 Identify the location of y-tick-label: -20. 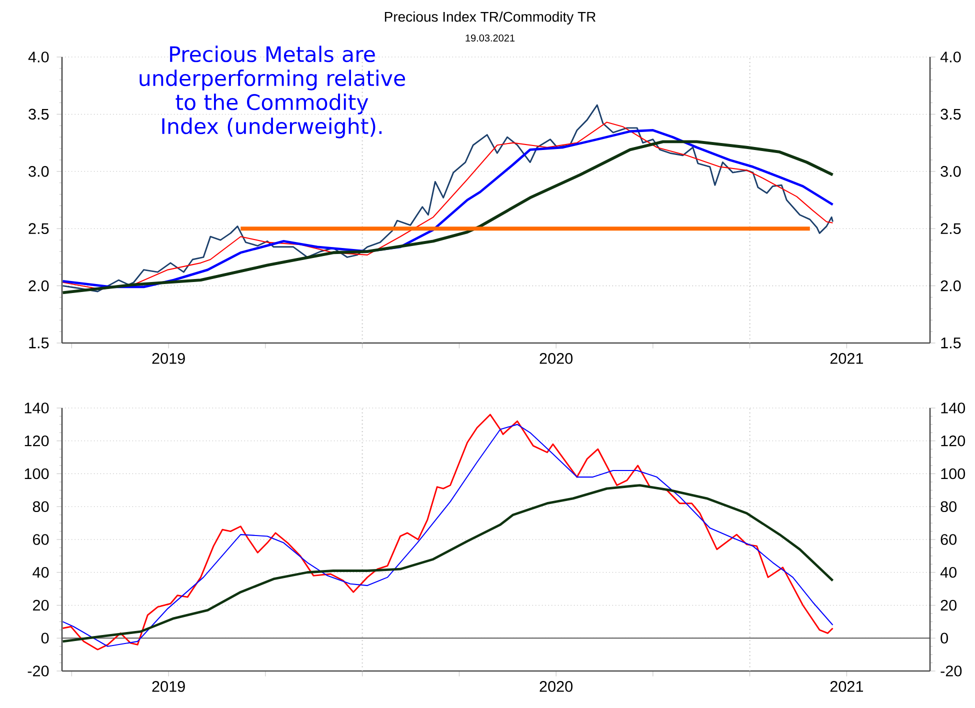
(38, 671).